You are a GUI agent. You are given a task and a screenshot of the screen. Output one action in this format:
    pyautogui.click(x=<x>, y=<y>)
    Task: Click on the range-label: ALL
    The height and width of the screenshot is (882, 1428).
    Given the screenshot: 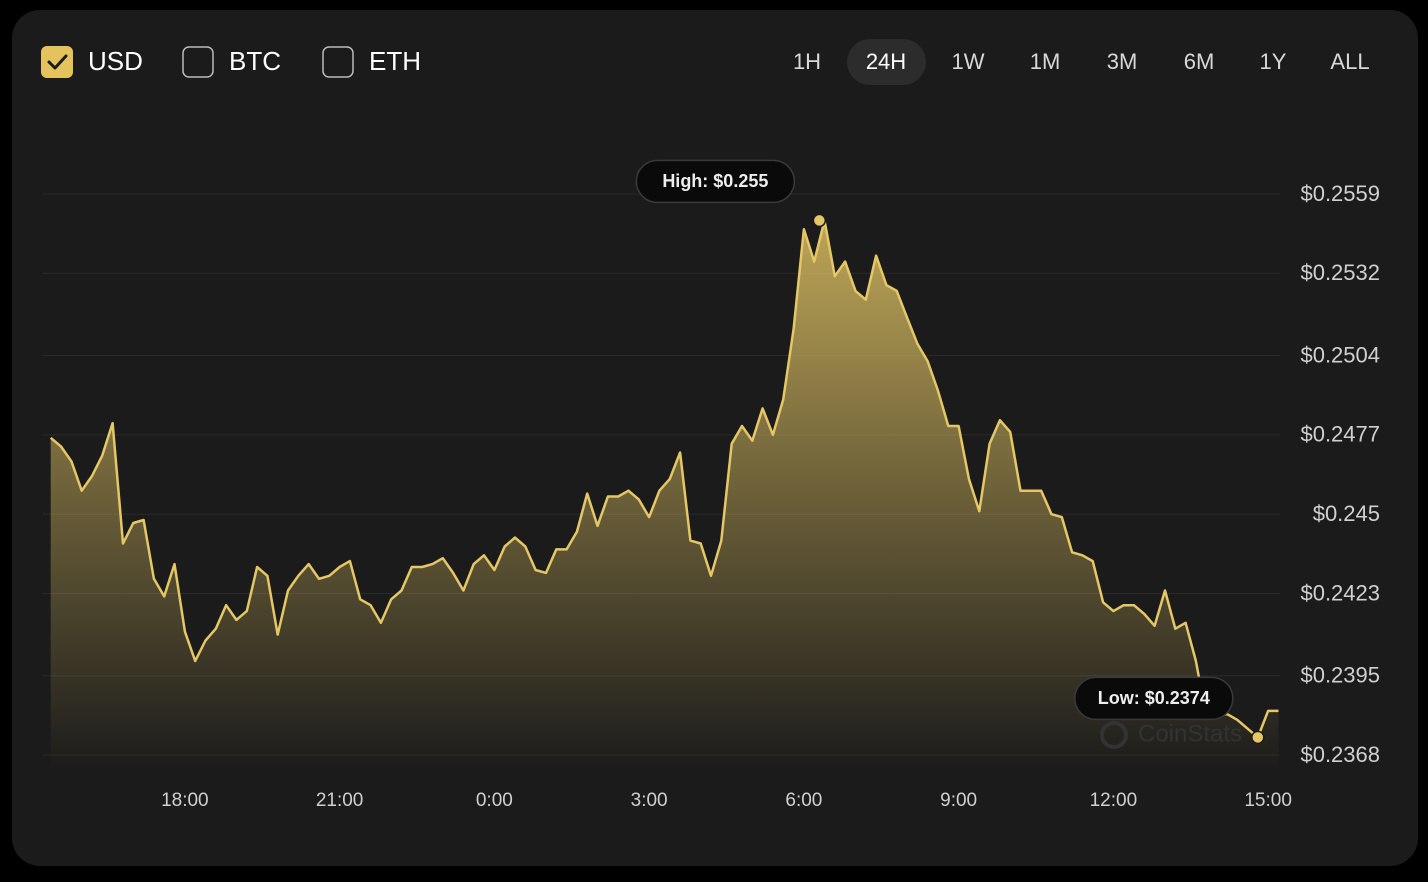 What is the action you would take?
    pyautogui.click(x=1349, y=61)
    